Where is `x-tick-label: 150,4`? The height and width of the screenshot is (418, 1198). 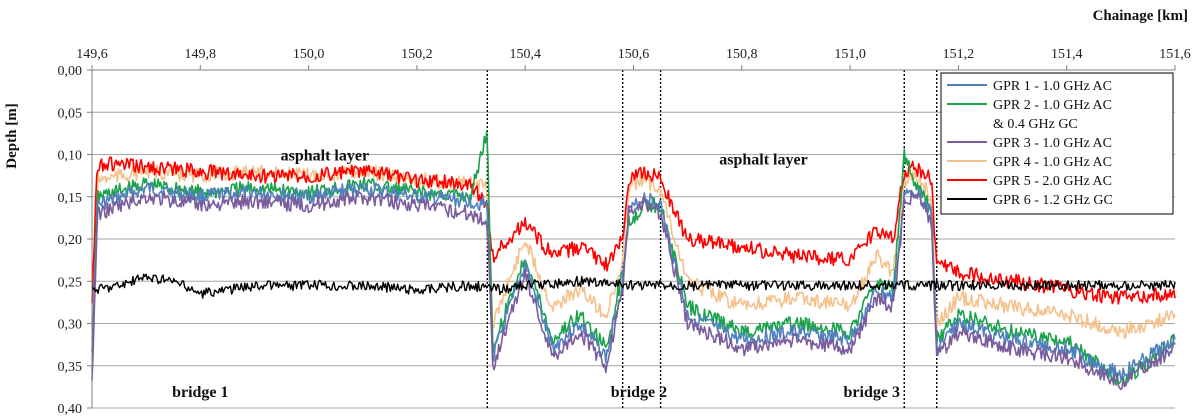 x-tick-label: 150,4 is located at coordinates (525, 54).